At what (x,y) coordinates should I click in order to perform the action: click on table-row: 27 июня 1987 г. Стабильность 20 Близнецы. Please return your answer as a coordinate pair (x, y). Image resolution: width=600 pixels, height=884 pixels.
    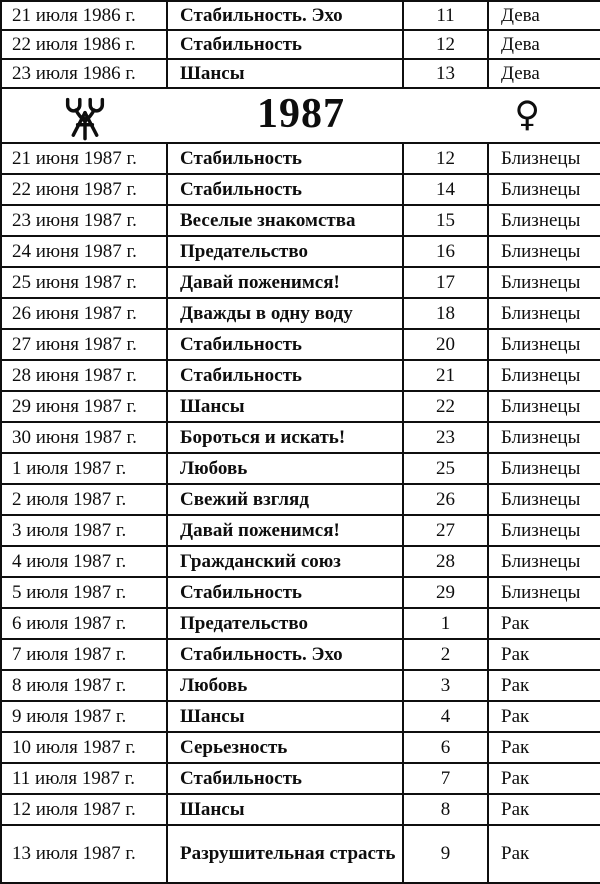
    Looking at the image, I should click on (300, 344).